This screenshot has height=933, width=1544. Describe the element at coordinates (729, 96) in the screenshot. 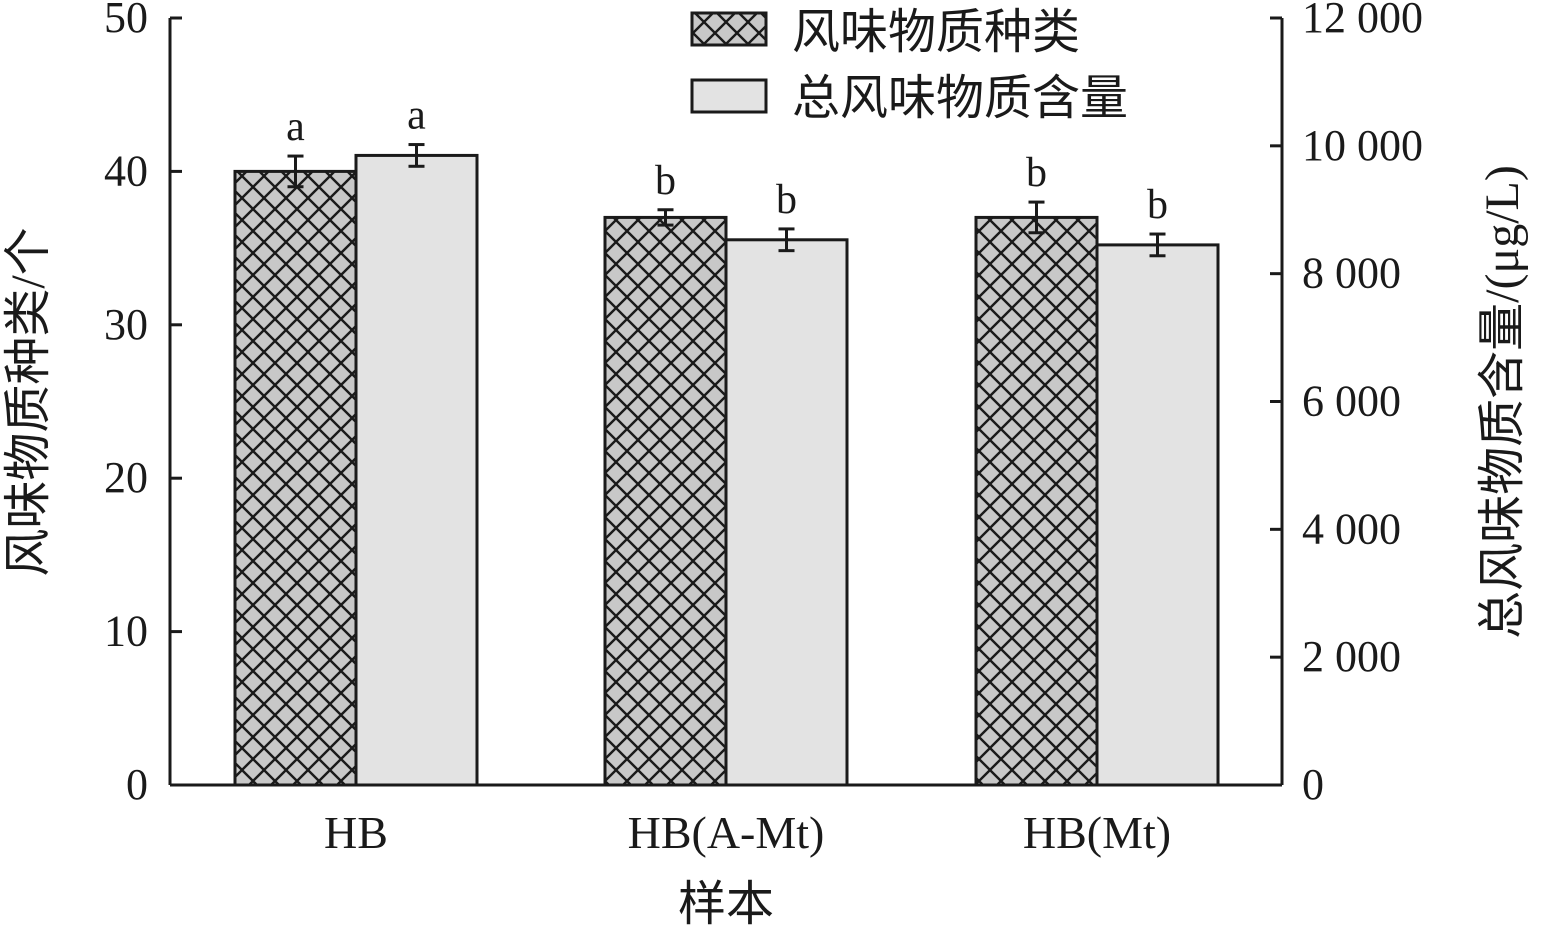

I see `legend-swatch-content` at that location.